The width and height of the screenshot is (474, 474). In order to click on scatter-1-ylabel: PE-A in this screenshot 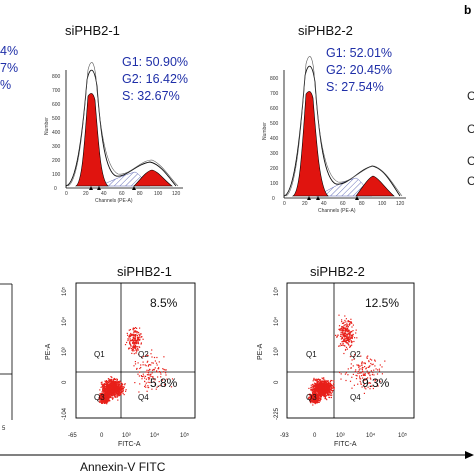, I will do `click(48, 351)`.